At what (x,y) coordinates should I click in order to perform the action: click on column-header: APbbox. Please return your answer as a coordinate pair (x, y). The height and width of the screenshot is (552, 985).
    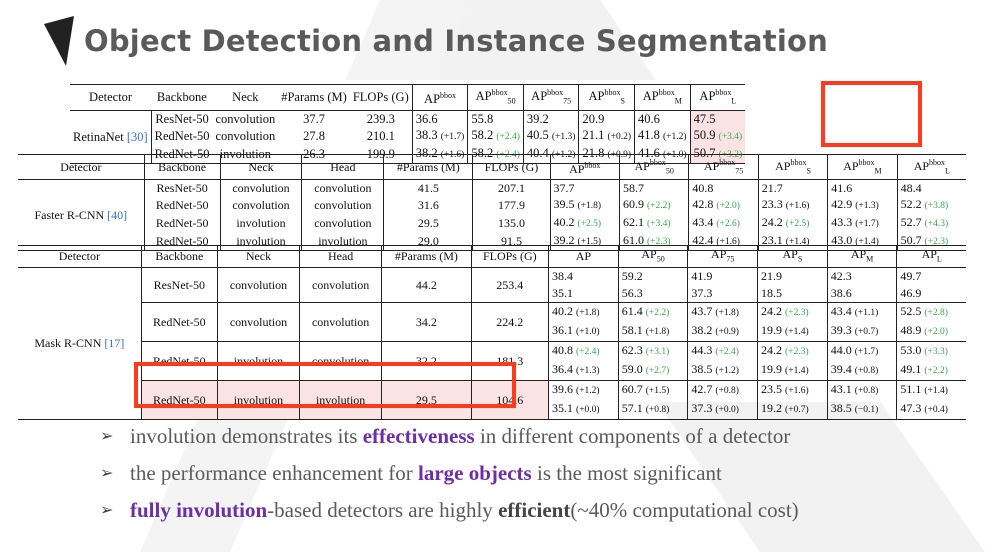
    Looking at the image, I should click on (584, 167).